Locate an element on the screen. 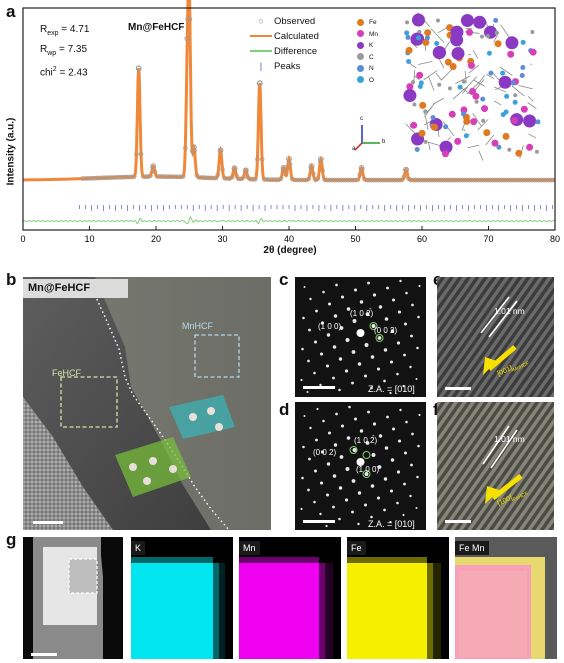 Image resolution: width=564 pixels, height=663 pixels. hrtem-image-e is located at coordinates (495, 337).